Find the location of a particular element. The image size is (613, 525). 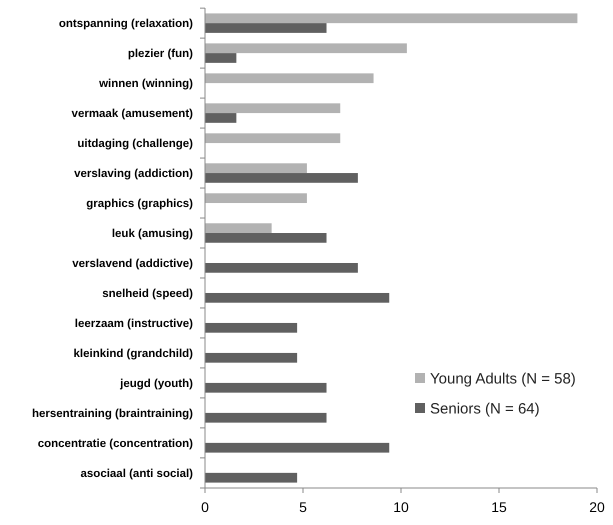

y-tick-label: ontspanning (relaxation) is located at coordinates (126, 24).